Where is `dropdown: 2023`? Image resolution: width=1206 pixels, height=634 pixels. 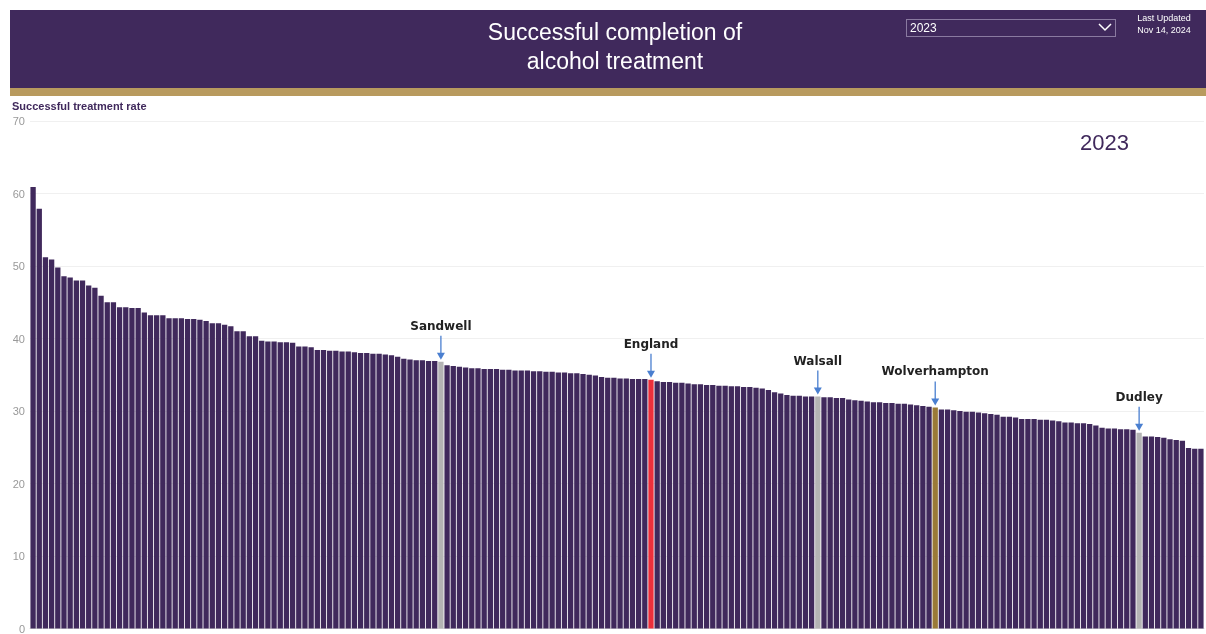 dropdown: 2023 is located at coordinates (1011, 28).